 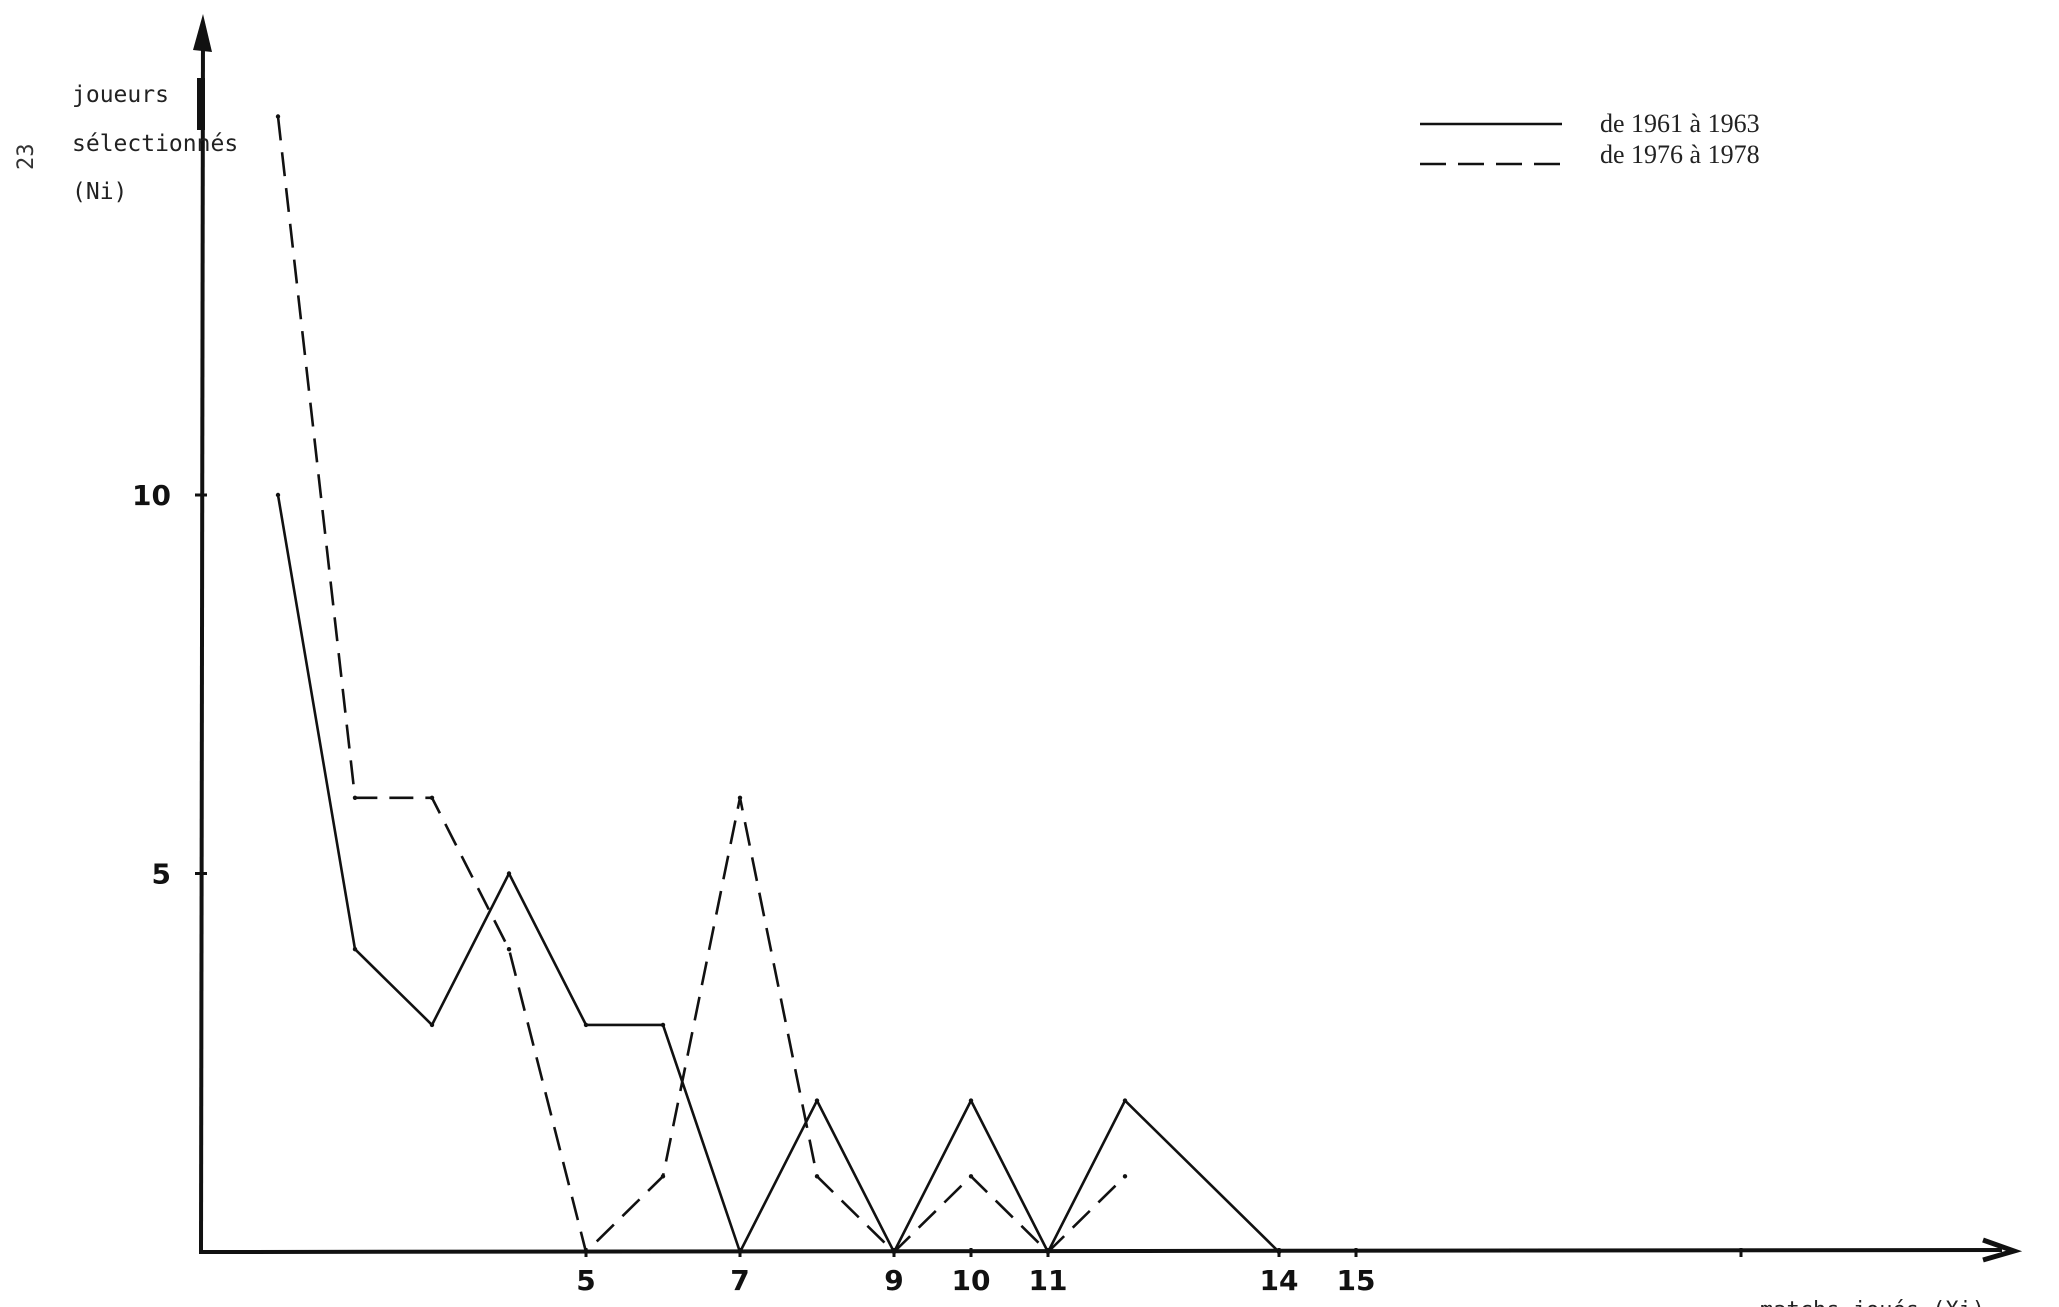 What do you see at coordinates (1279, 1280) in the screenshot?
I see `x-tick-label: 14` at bounding box center [1279, 1280].